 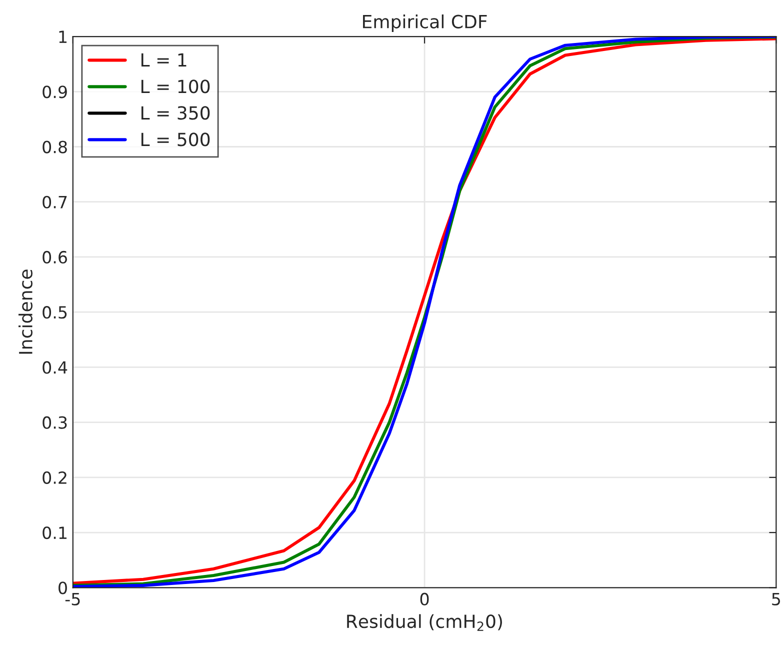 I want to click on y-tick-label: 0.7, so click(x=54, y=202).